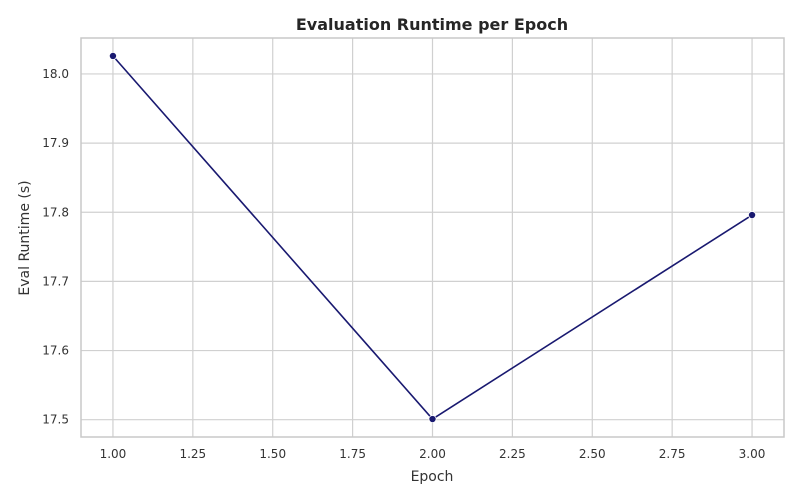  What do you see at coordinates (55, 74) in the screenshot?
I see `y-tick-label: 18.0` at bounding box center [55, 74].